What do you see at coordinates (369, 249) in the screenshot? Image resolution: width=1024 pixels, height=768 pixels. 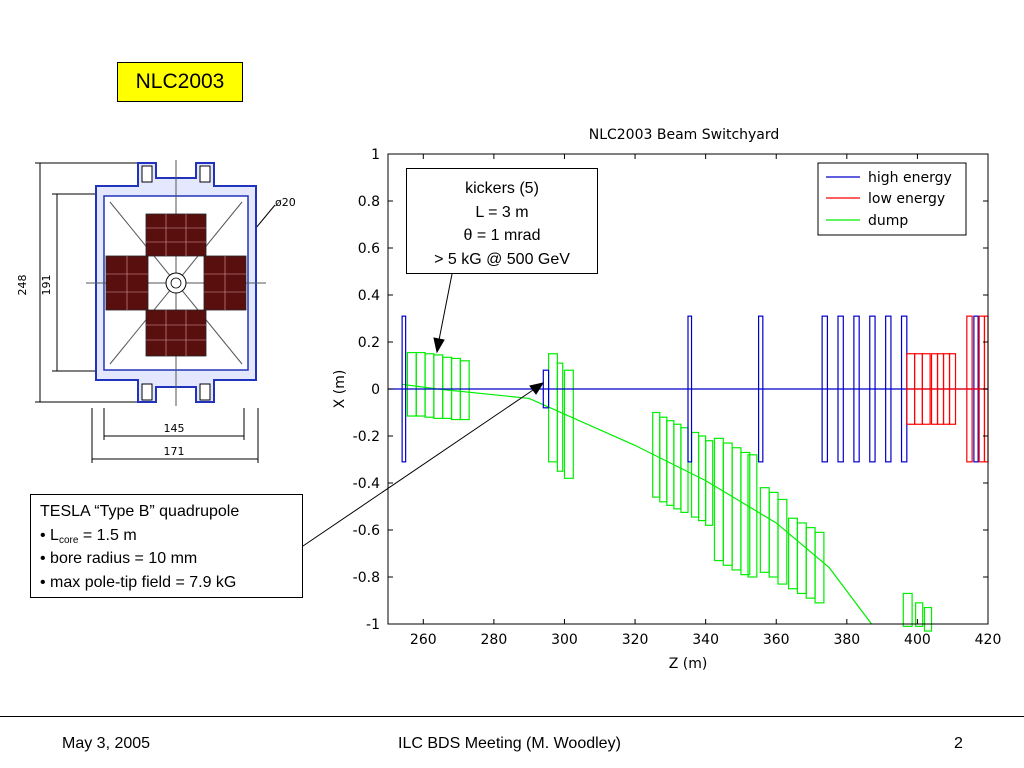 I see `y-tick-label: 0.6` at bounding box center [369, 249].